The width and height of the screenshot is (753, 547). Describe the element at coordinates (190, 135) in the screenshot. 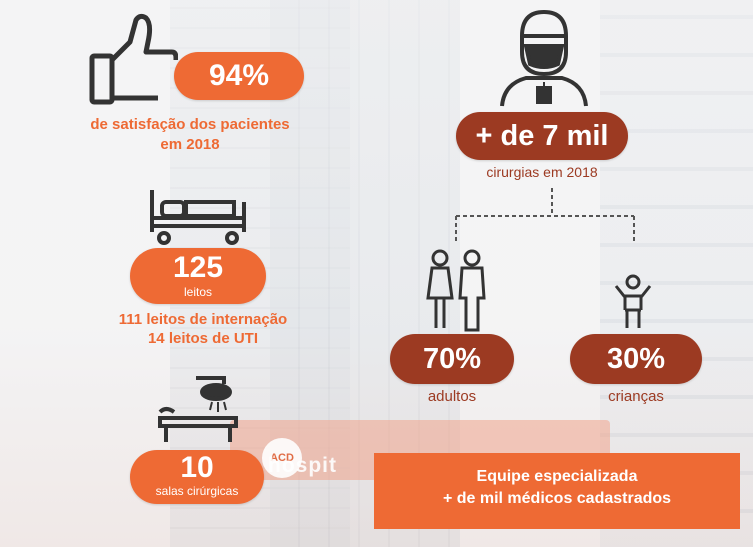

I see `satisfaction-caption: de satisfação dos pacientes em 2018` at that location.